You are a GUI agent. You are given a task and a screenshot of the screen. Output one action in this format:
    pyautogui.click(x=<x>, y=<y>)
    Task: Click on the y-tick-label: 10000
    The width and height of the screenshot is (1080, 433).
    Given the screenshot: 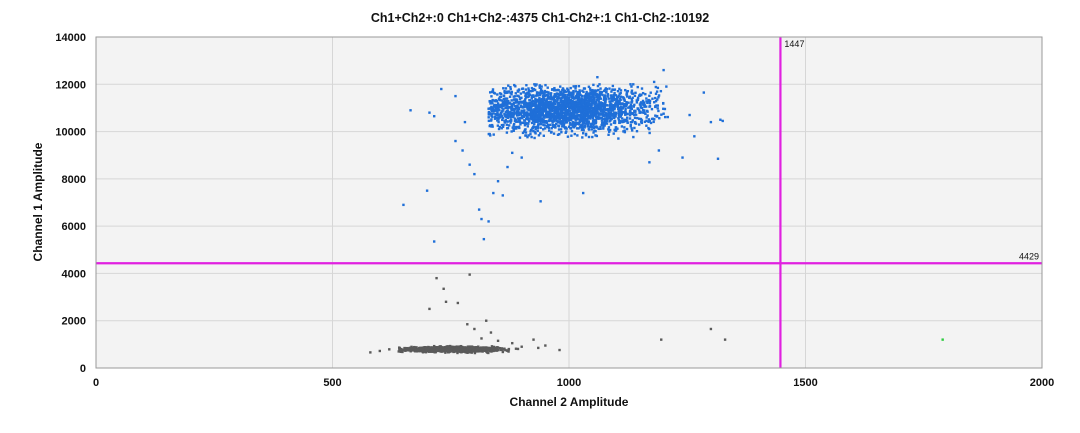 What is the action you would take?
    pyautogui.click(x=70, y=133)
    